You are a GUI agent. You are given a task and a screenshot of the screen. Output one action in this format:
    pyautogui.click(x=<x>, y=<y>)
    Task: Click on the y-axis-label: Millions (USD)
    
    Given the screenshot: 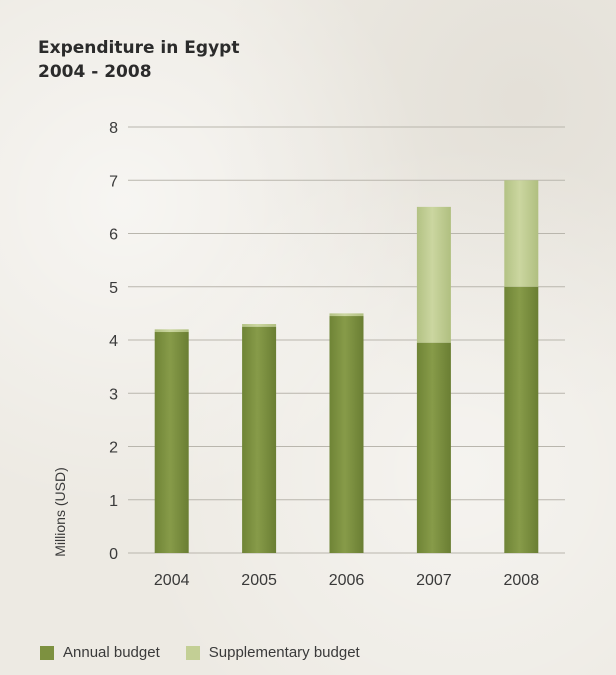 What is the action you would take?
    pyautogui.click(x=60, y=511)
    